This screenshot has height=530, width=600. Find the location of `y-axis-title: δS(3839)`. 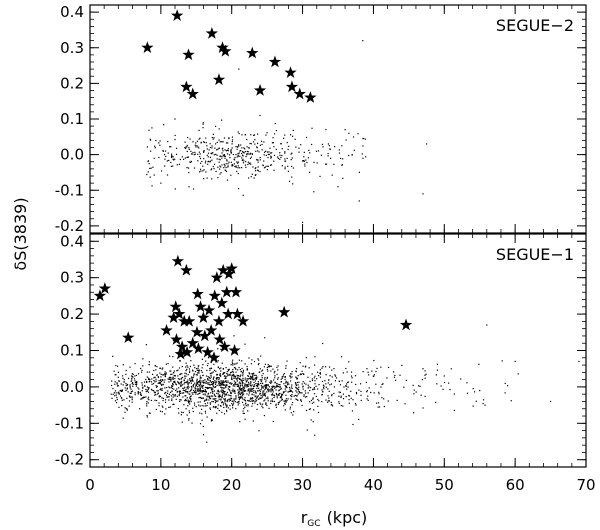

y-axis-title: δS(3839) is located at coordinates (20, 233).